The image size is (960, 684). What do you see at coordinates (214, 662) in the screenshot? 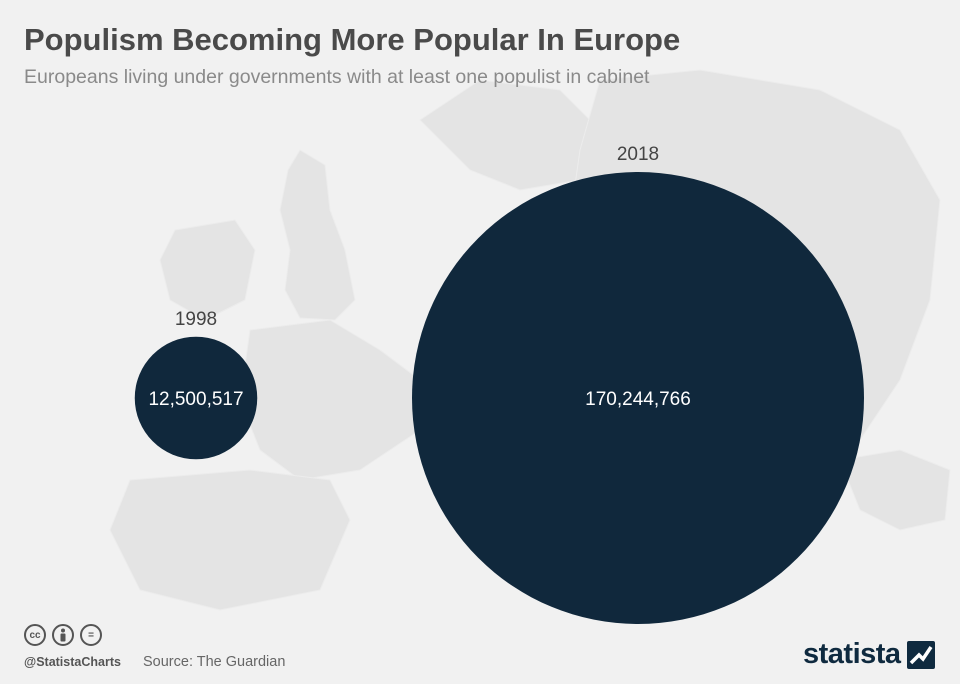
I see `source-note: Source: The Guardian` at bounding box center [214, 662].